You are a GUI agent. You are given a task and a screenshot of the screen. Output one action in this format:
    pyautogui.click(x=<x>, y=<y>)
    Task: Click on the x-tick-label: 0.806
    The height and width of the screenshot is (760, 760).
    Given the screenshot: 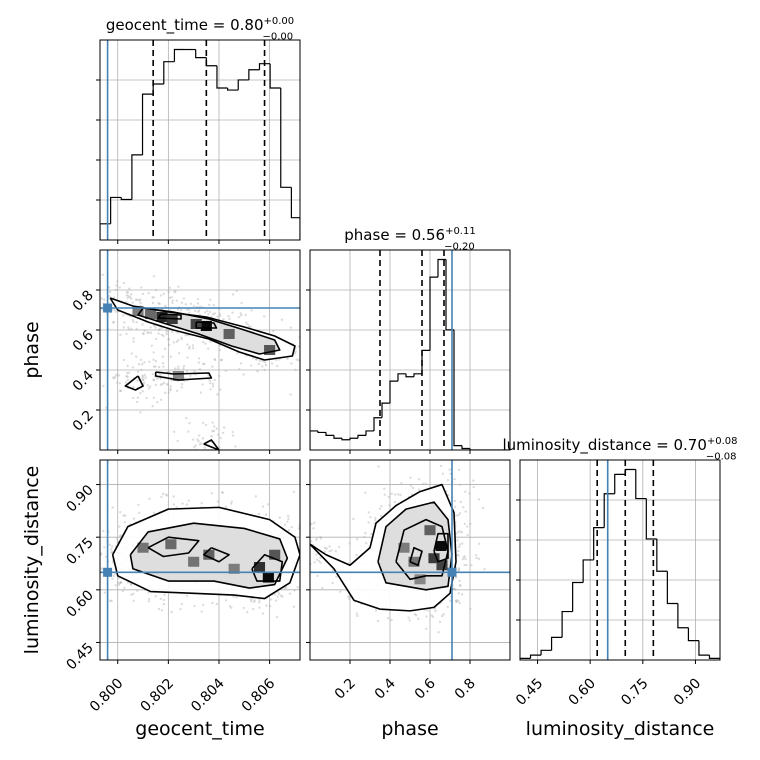 What is the action you would take?
    pyautogui.click(x=259, y=695)
    